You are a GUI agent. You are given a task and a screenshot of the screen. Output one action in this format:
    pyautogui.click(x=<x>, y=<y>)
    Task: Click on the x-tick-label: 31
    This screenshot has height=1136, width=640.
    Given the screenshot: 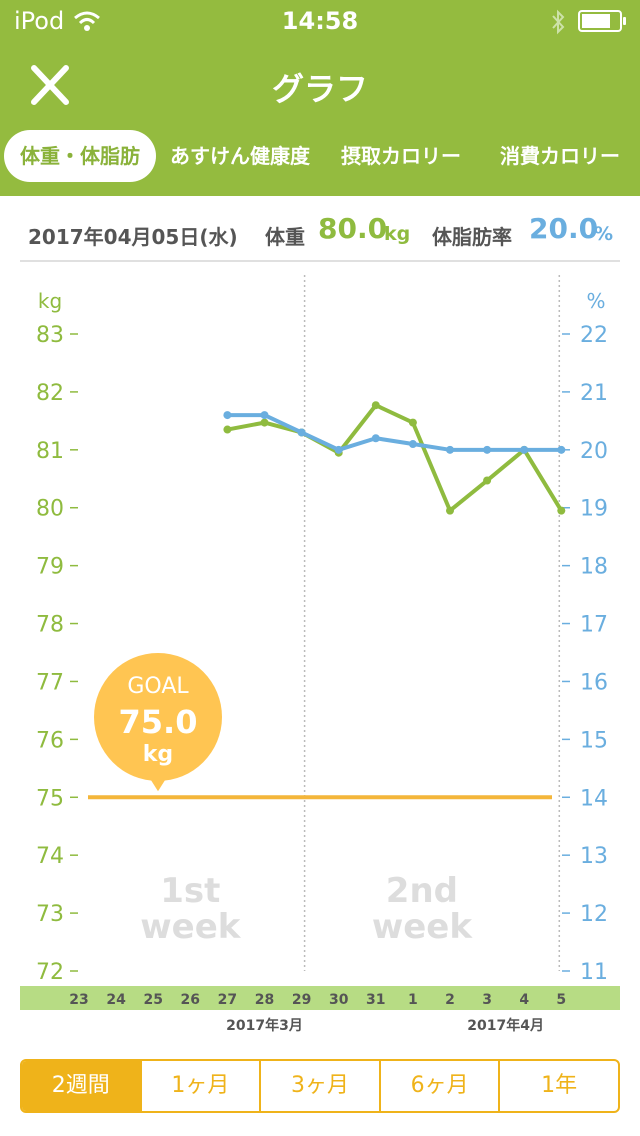 What is the action you would take?
    pyautogui.click(x=375, y=1000)
    